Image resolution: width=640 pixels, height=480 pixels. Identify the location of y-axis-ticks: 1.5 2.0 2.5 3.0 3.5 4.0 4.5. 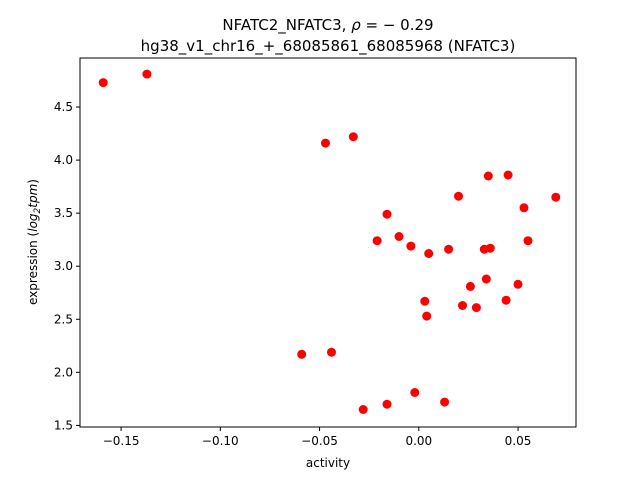
(67, 266).